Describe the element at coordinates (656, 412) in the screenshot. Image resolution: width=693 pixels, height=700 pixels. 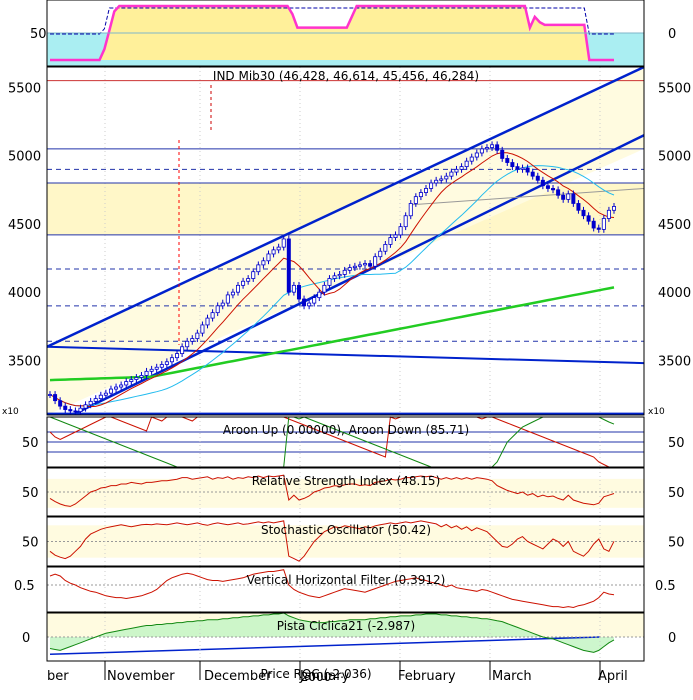
I see `price-scale-right: x10` at that location.